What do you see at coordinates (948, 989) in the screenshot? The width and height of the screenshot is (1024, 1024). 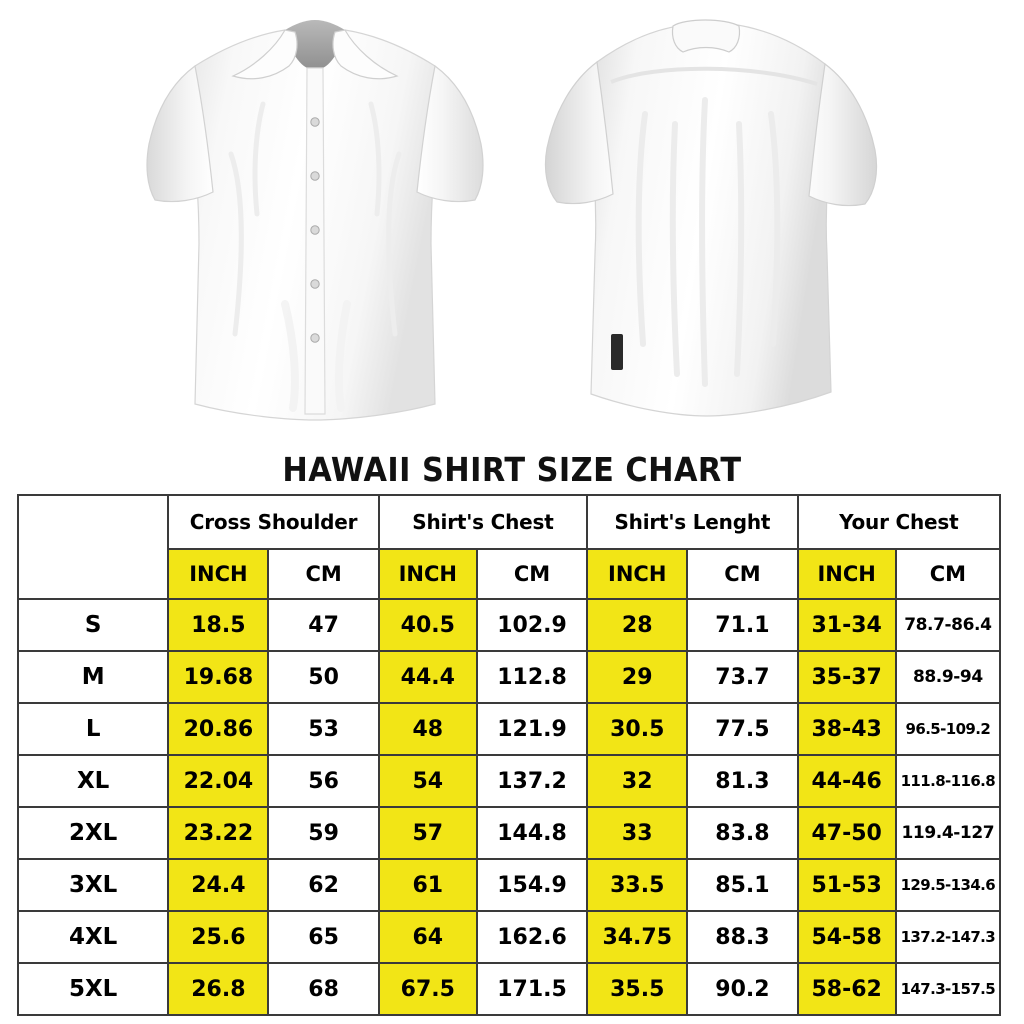 I see `cell-your-chest-cm: 147.3-157.5` at bounding box center [948, 989].